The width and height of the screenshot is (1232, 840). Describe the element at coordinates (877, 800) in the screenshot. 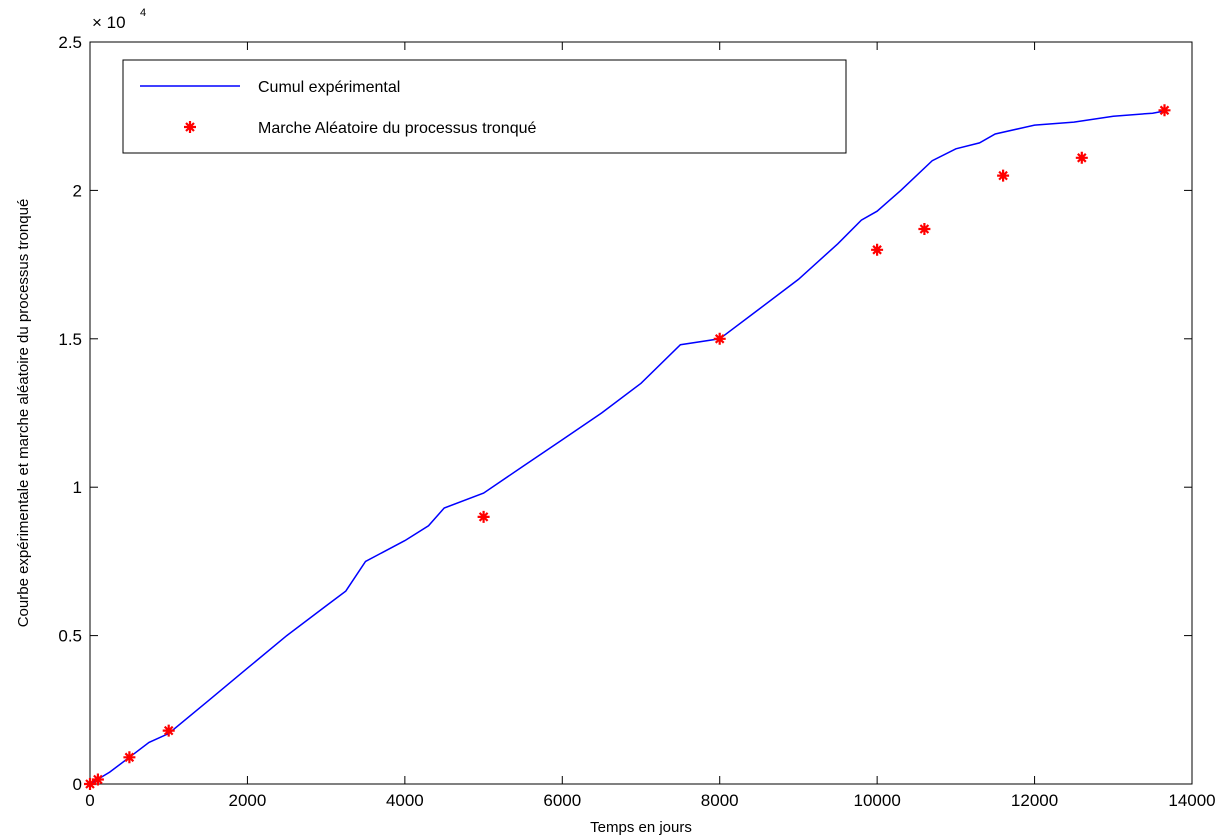

I see `x-tick-label: 10000` at that location.